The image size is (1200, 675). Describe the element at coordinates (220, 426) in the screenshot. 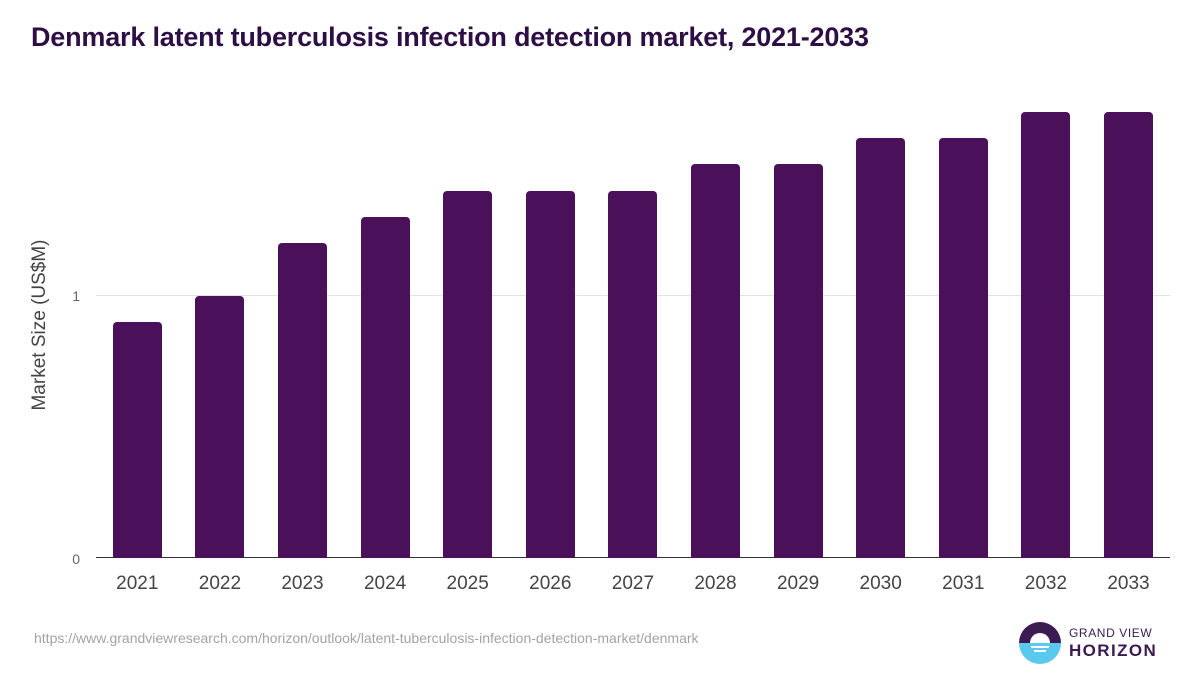

I see `bar-2022` at that location.